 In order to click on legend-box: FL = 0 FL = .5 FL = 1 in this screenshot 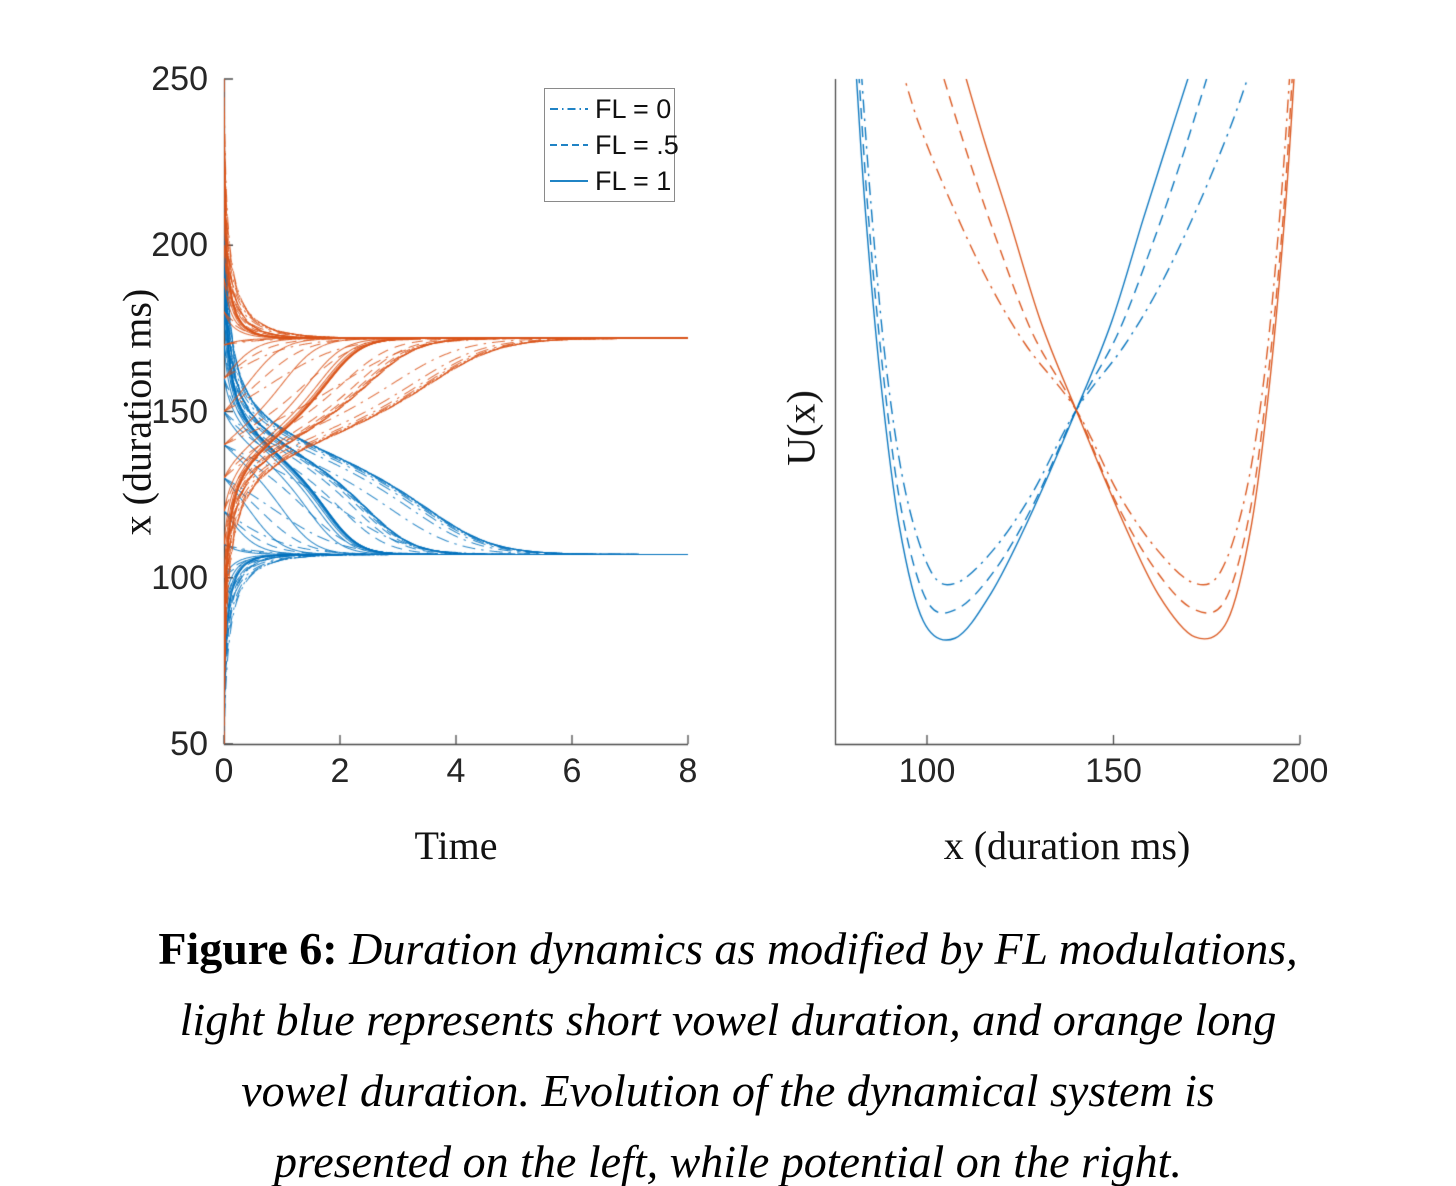, I will do `click(611, 145)`.